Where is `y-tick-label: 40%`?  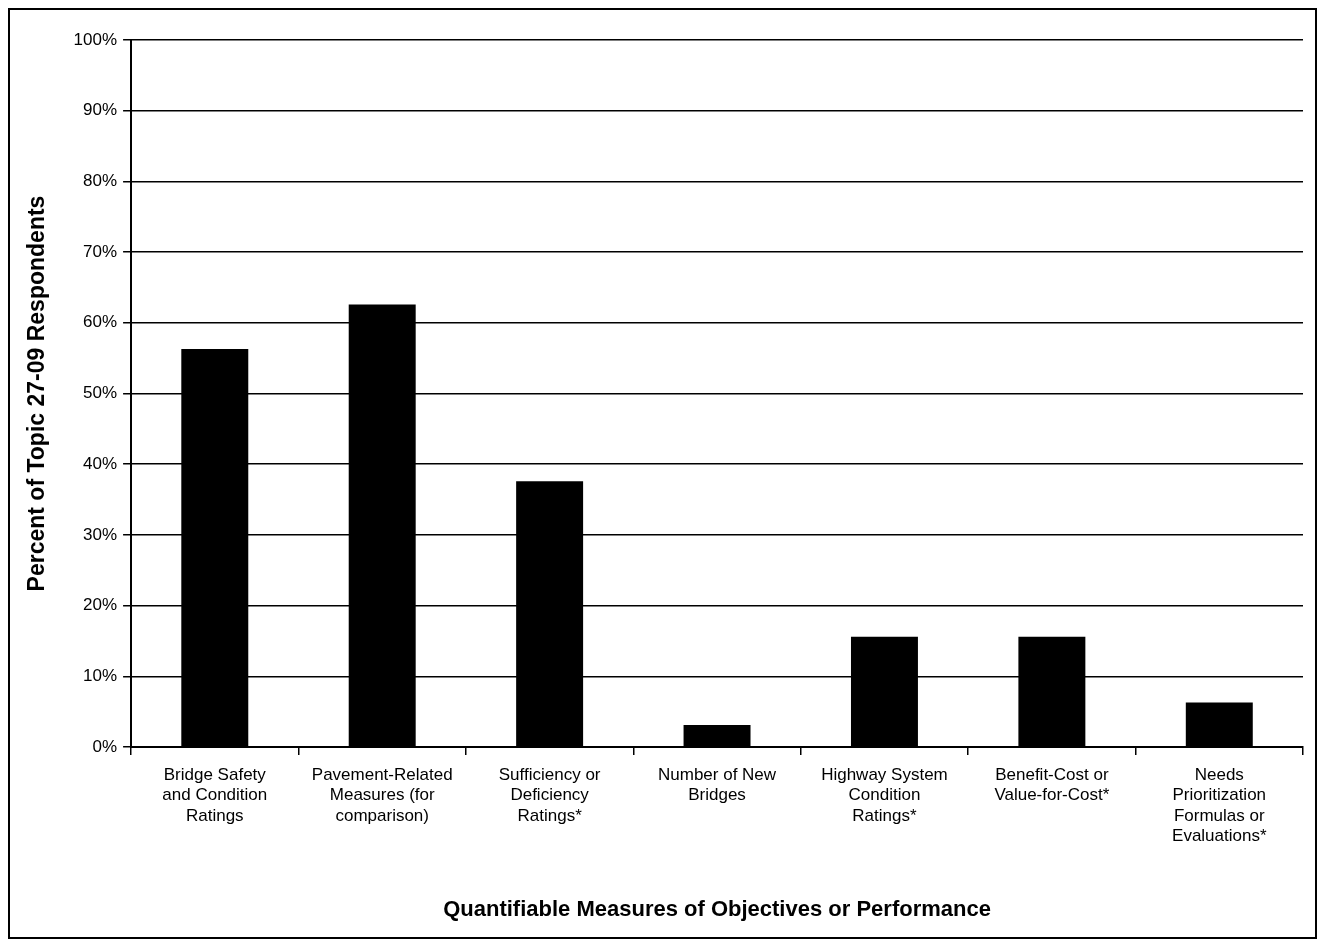 y-tick-label: 40% is located at coordinates (100, 463).